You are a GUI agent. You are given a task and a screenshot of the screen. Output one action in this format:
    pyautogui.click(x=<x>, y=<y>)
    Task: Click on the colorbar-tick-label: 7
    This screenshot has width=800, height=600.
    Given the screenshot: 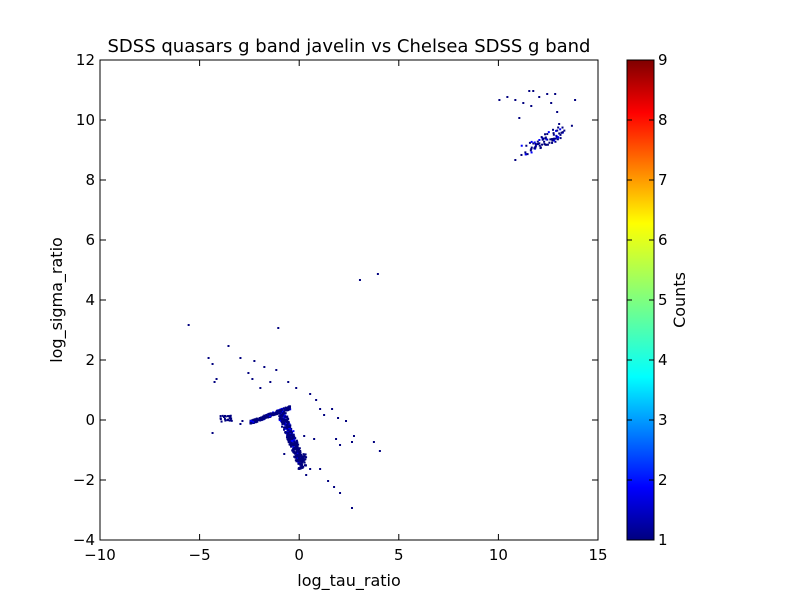 What is the action you would take?
    pyautogui.click(x=663, y=180)
    